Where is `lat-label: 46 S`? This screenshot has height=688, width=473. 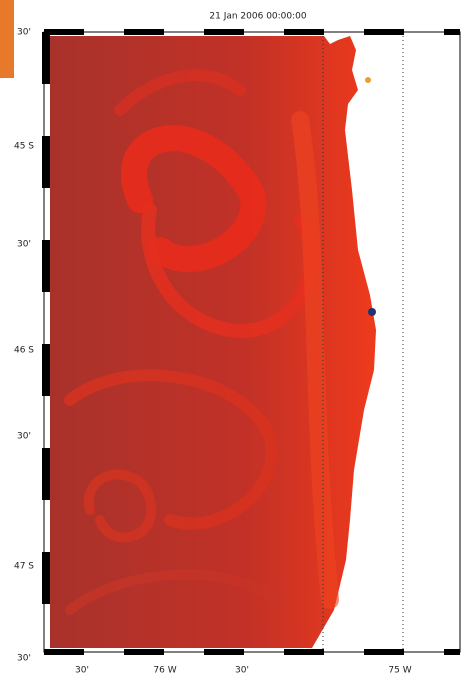
lat-label: 46 S is located at coordinates (24, 351).